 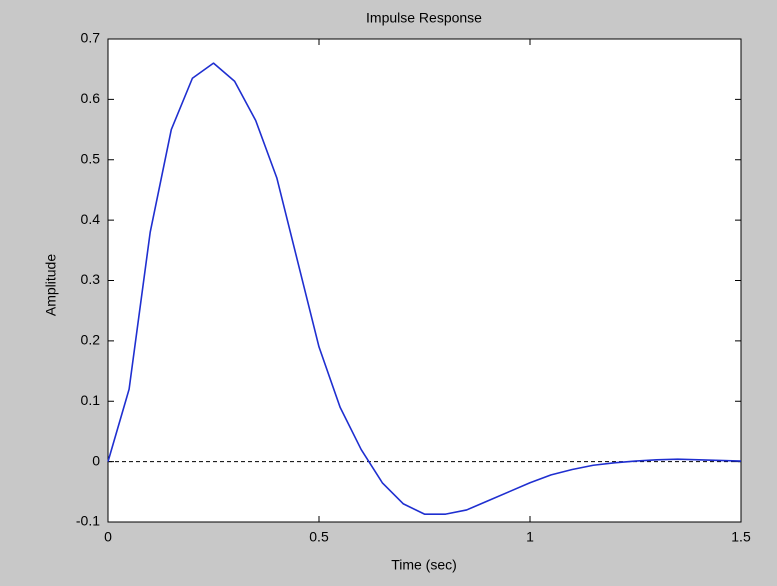 What do you see at coordinates (91, 400) in the screenshot?
I see `y-tick-label: 0.1` at bounding box center [91, 400].